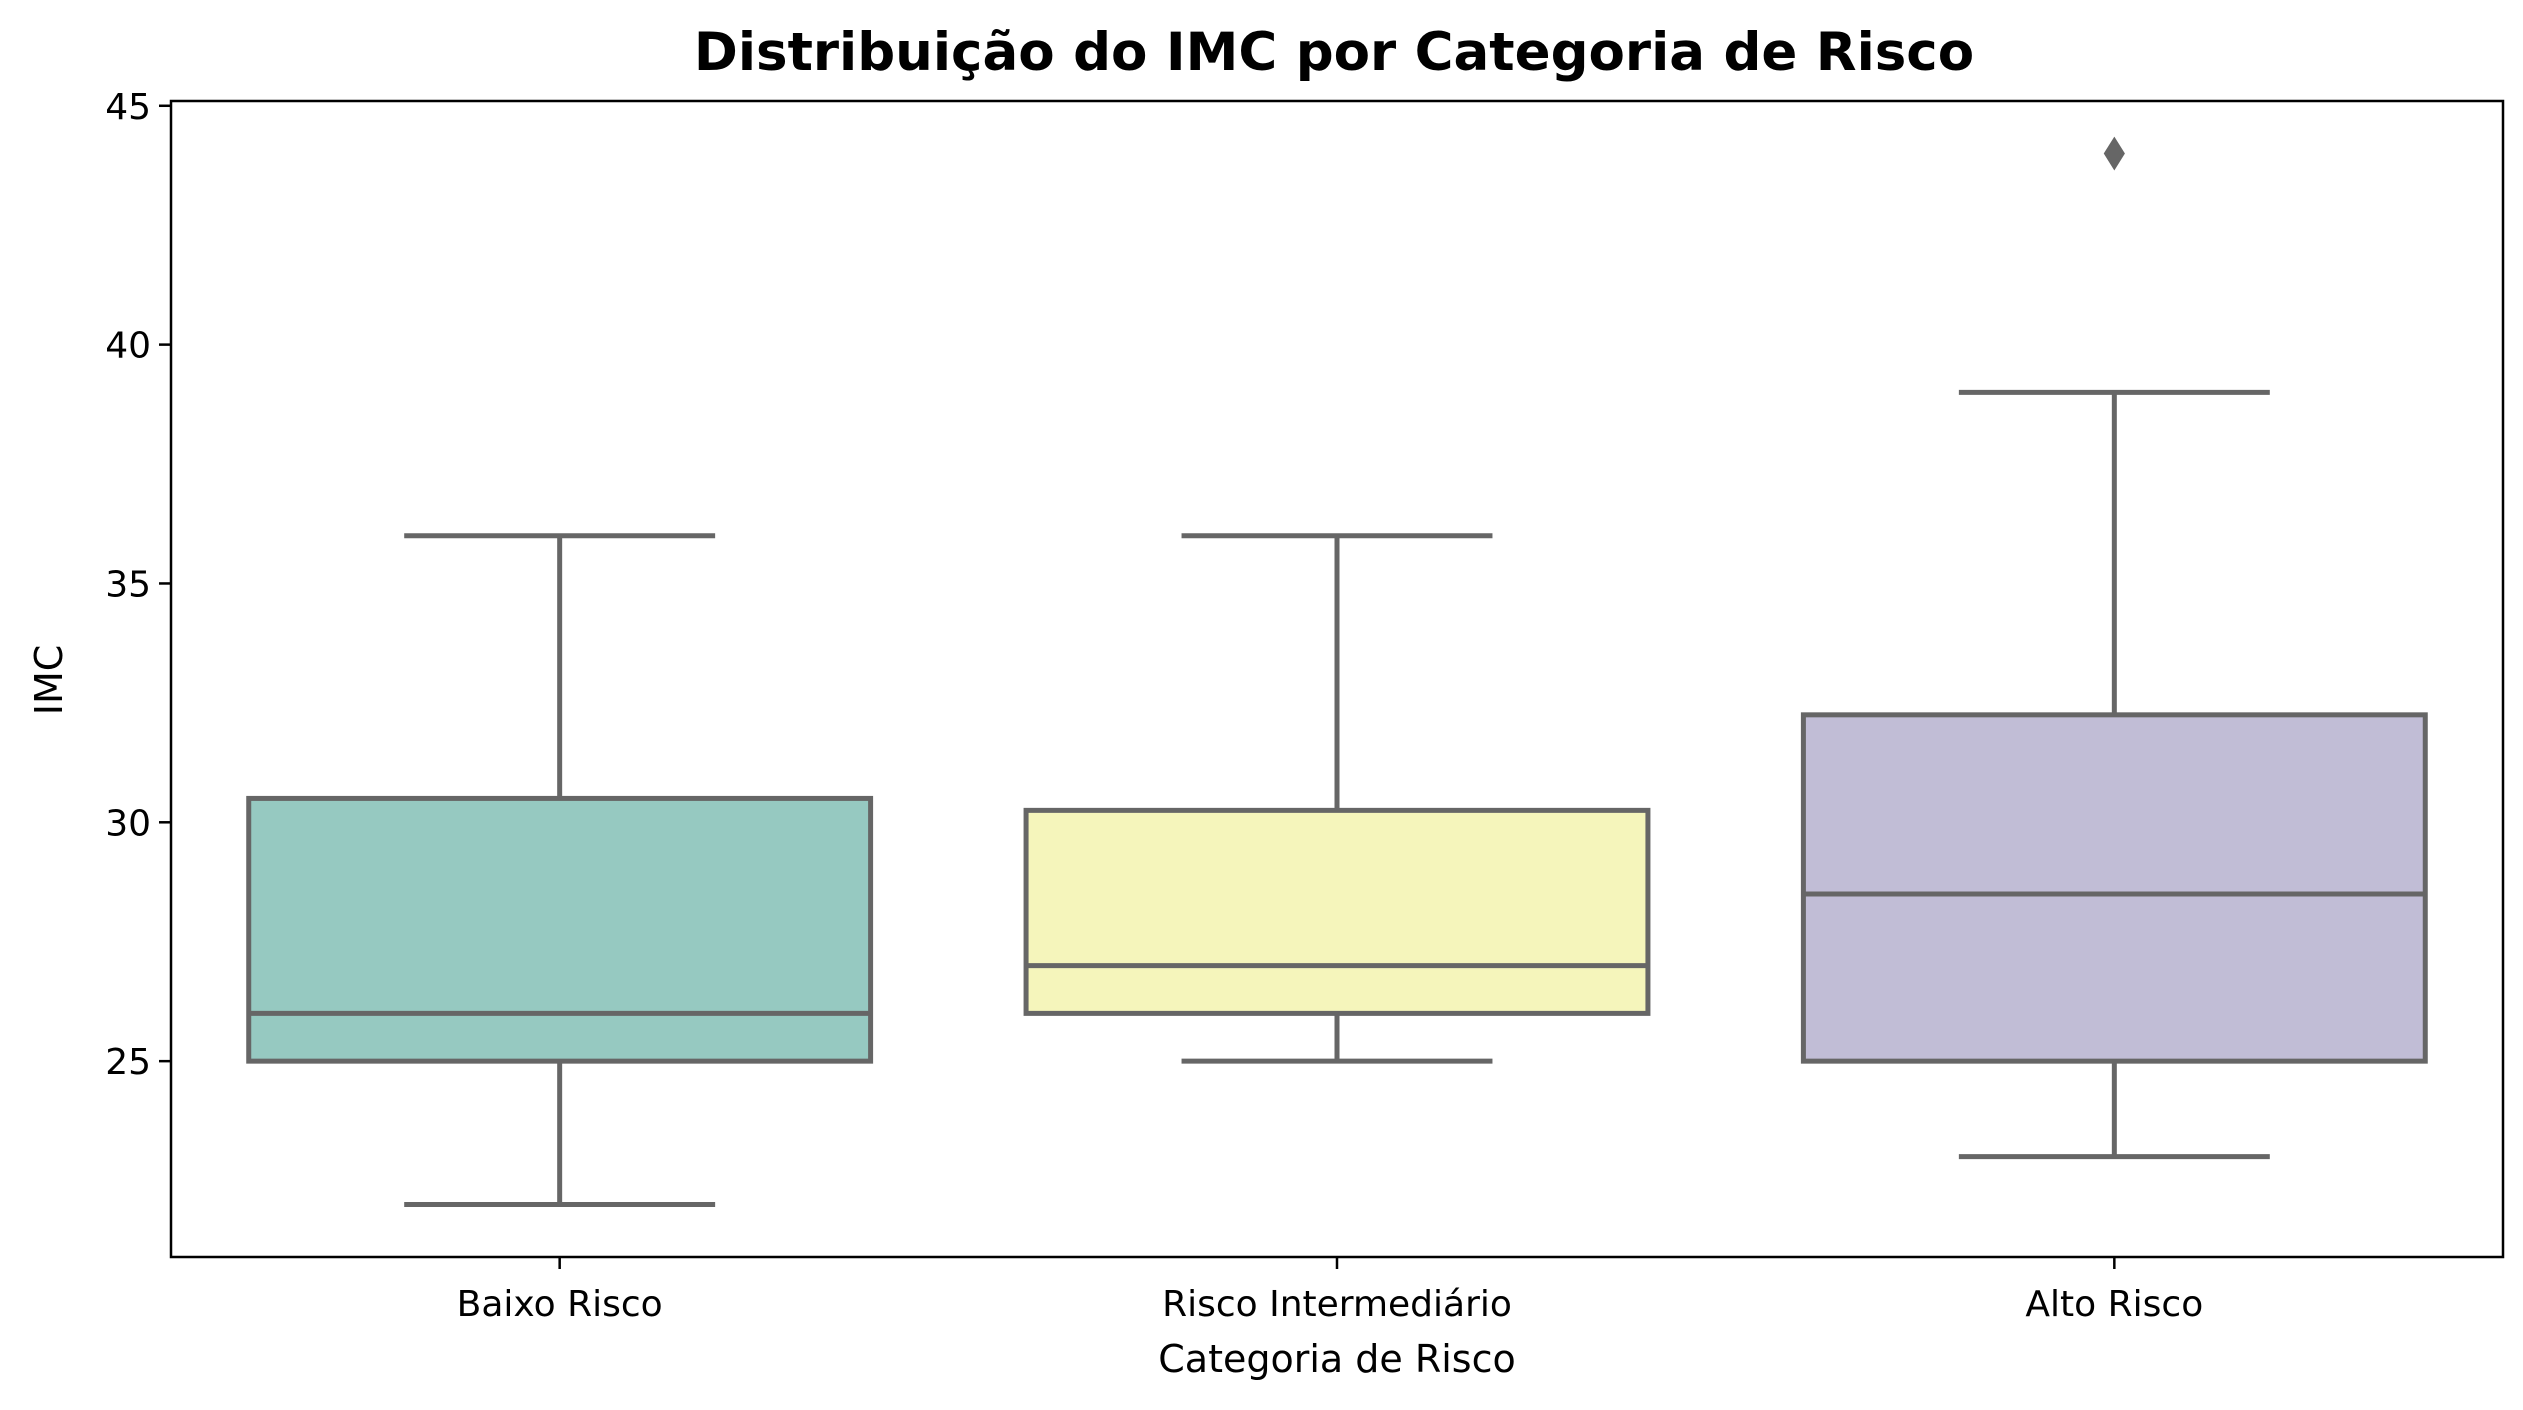  I want to click on y-tick-label: 35, so click(128, 584).